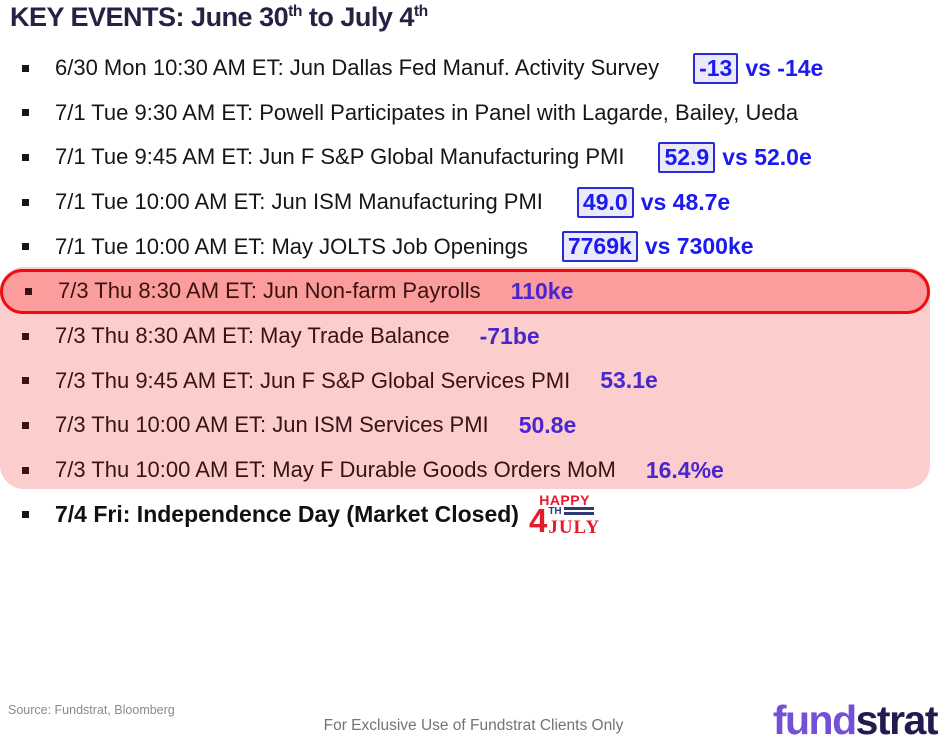 This screenshot has height=744, width=947. I want to click on event-text: 7/3 Thu 8:30 AM ET: May Trade Balance, so click(252, 336).